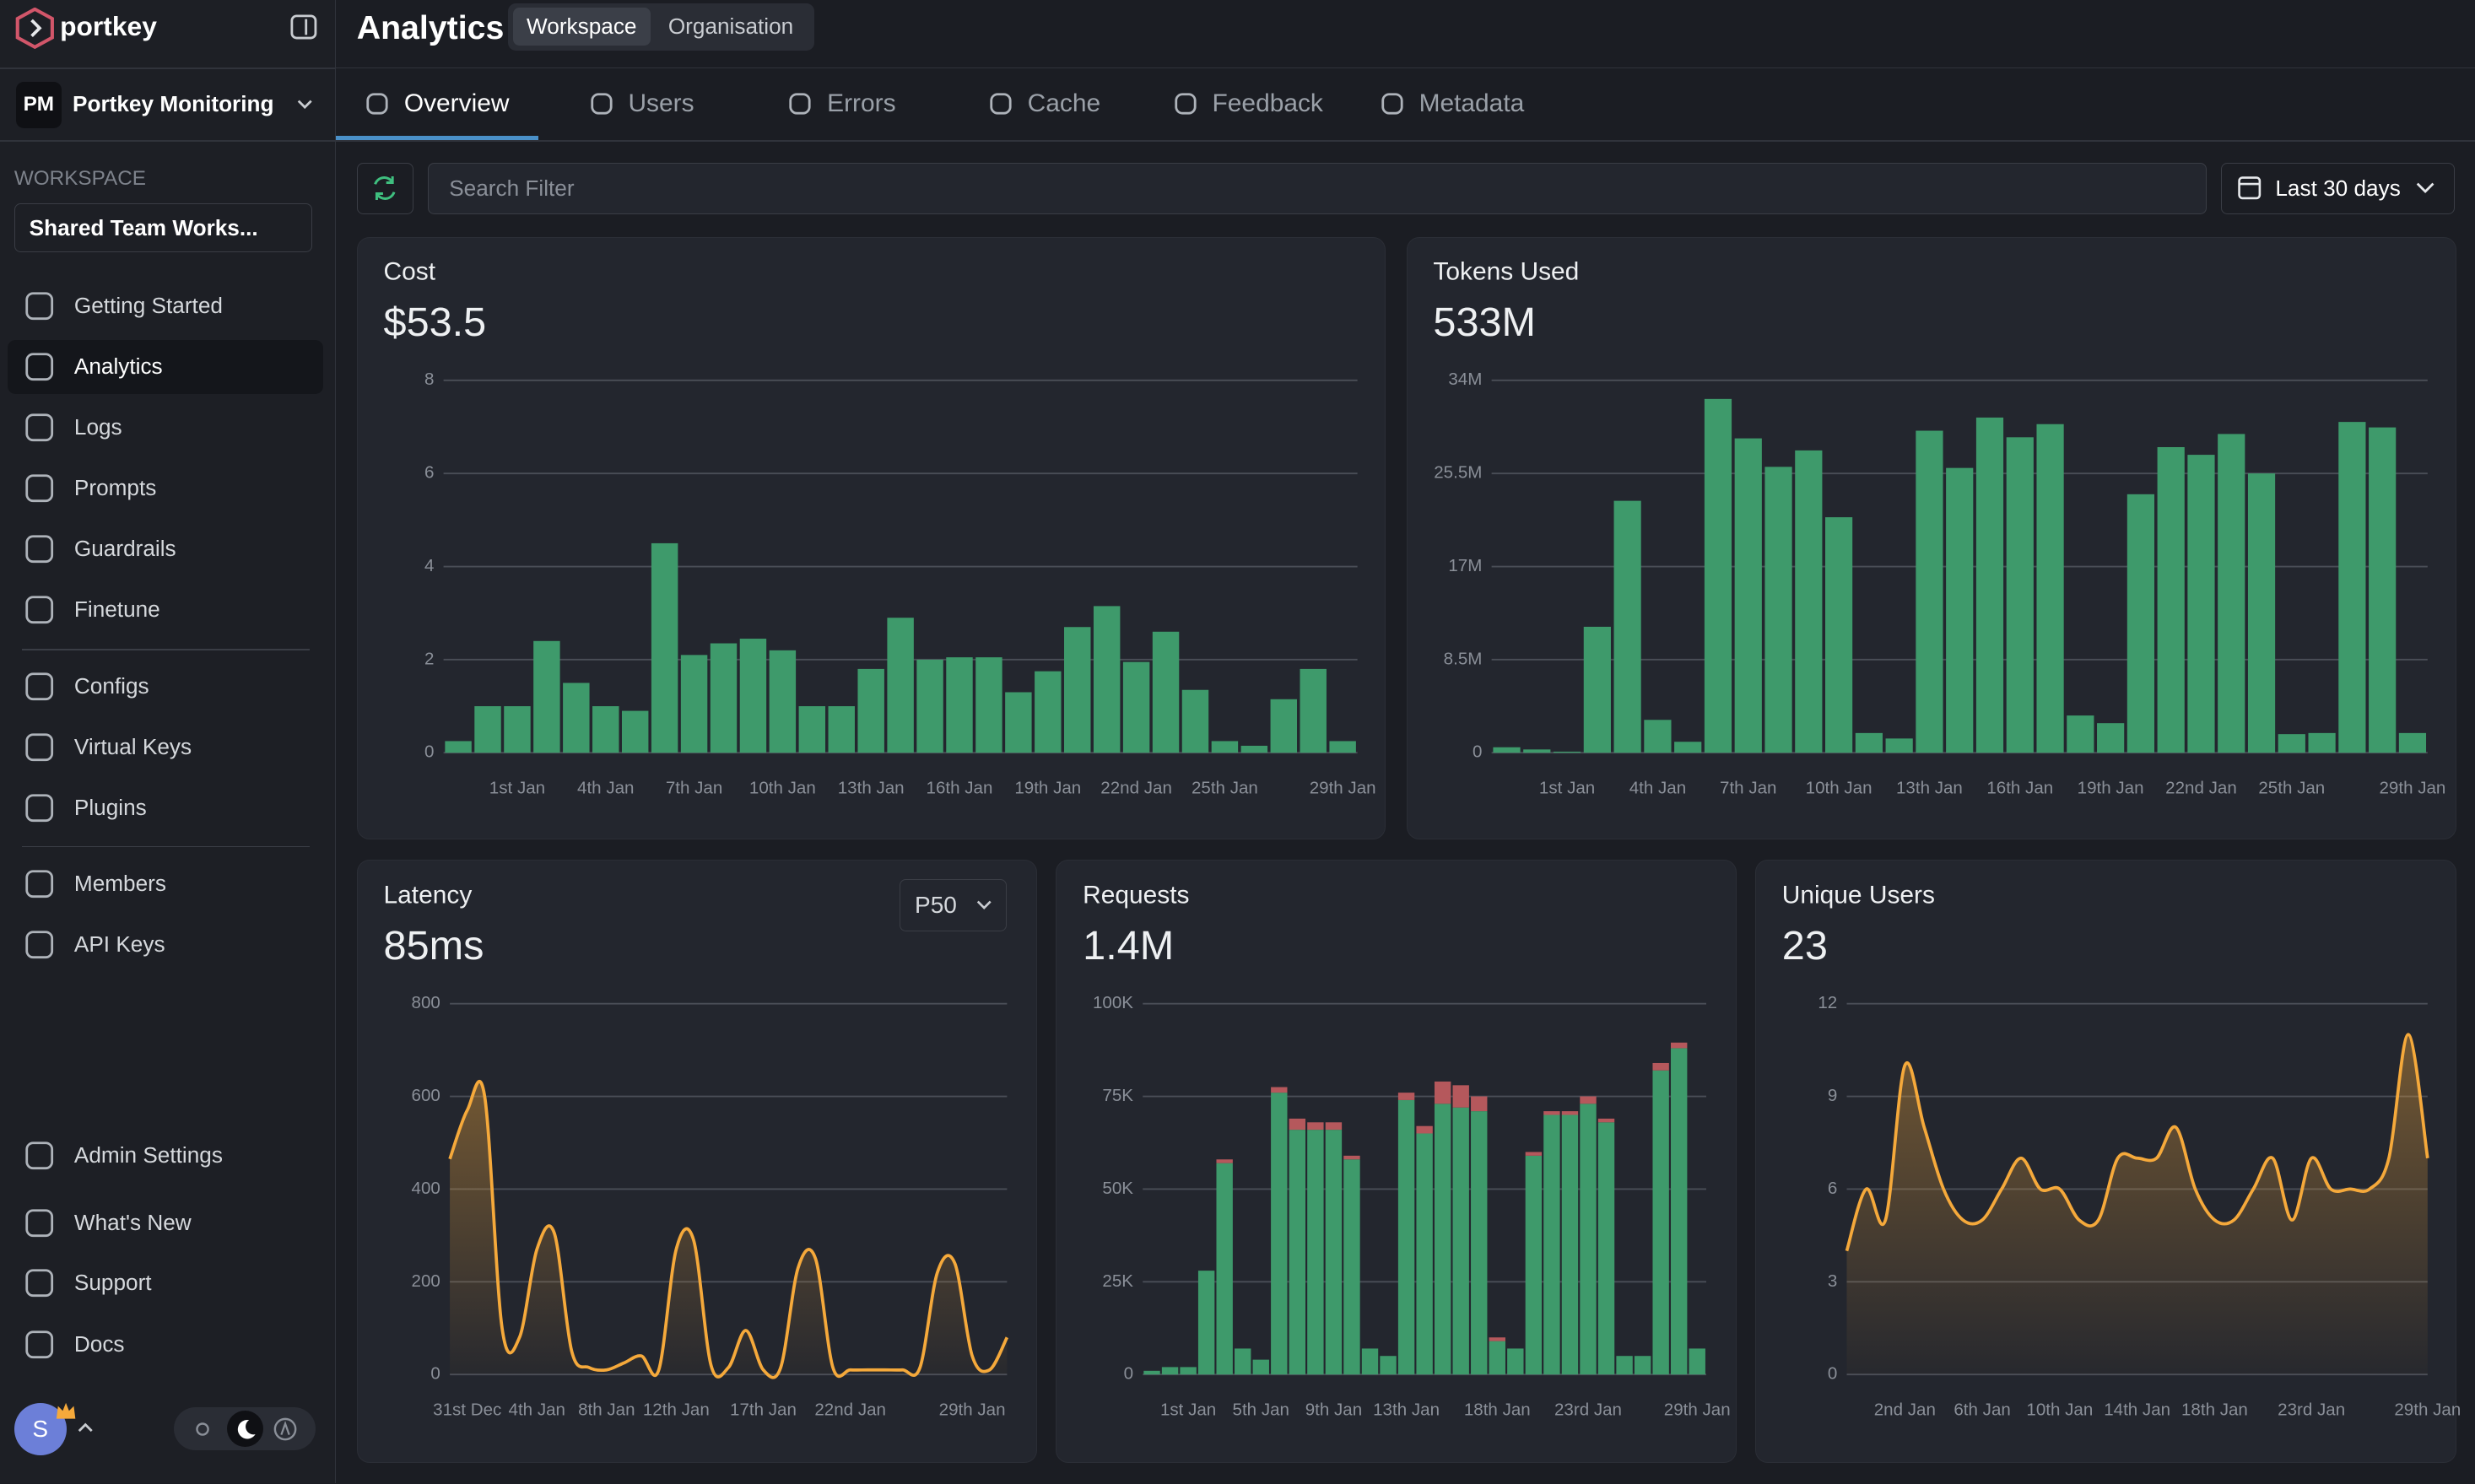 Image resolution: width=2475 pixels, height=1484 pixels. Describe the element at coordinates (2137, 1204) in the screenshot. I see `area` at that location.